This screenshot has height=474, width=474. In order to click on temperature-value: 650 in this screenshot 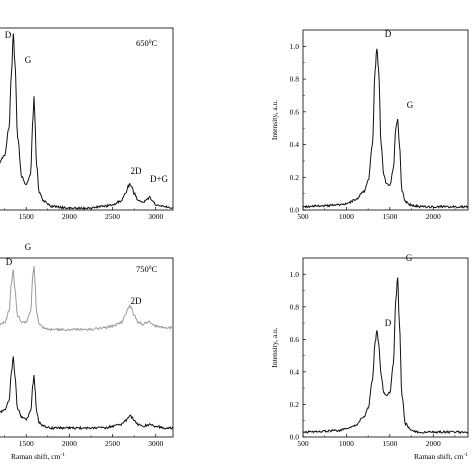, I will do `click(142, 43)`.